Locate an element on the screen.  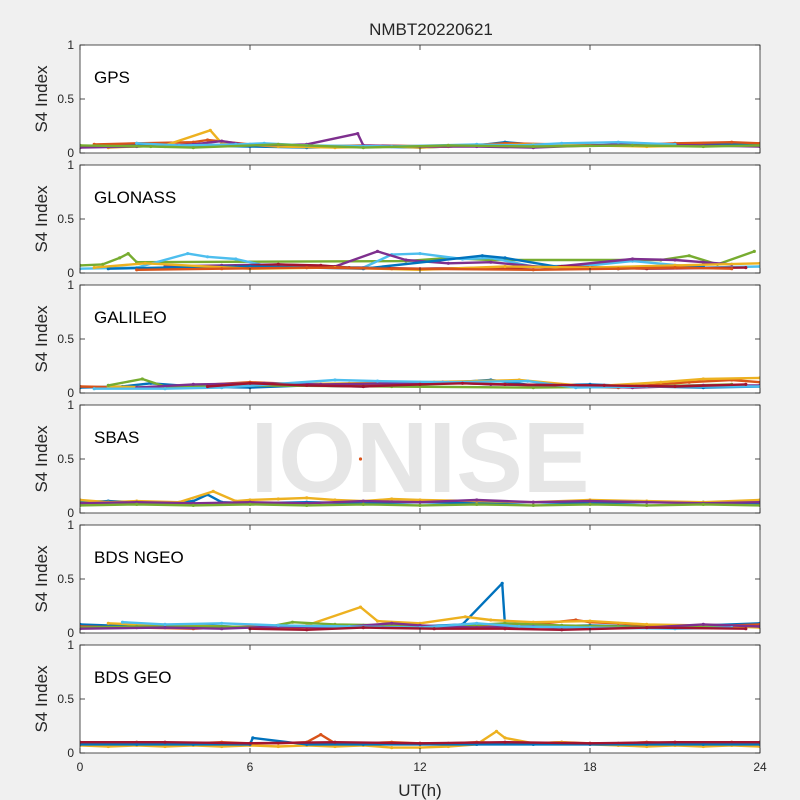
x-tick-label: 6 is located at coordinates (250, 767).